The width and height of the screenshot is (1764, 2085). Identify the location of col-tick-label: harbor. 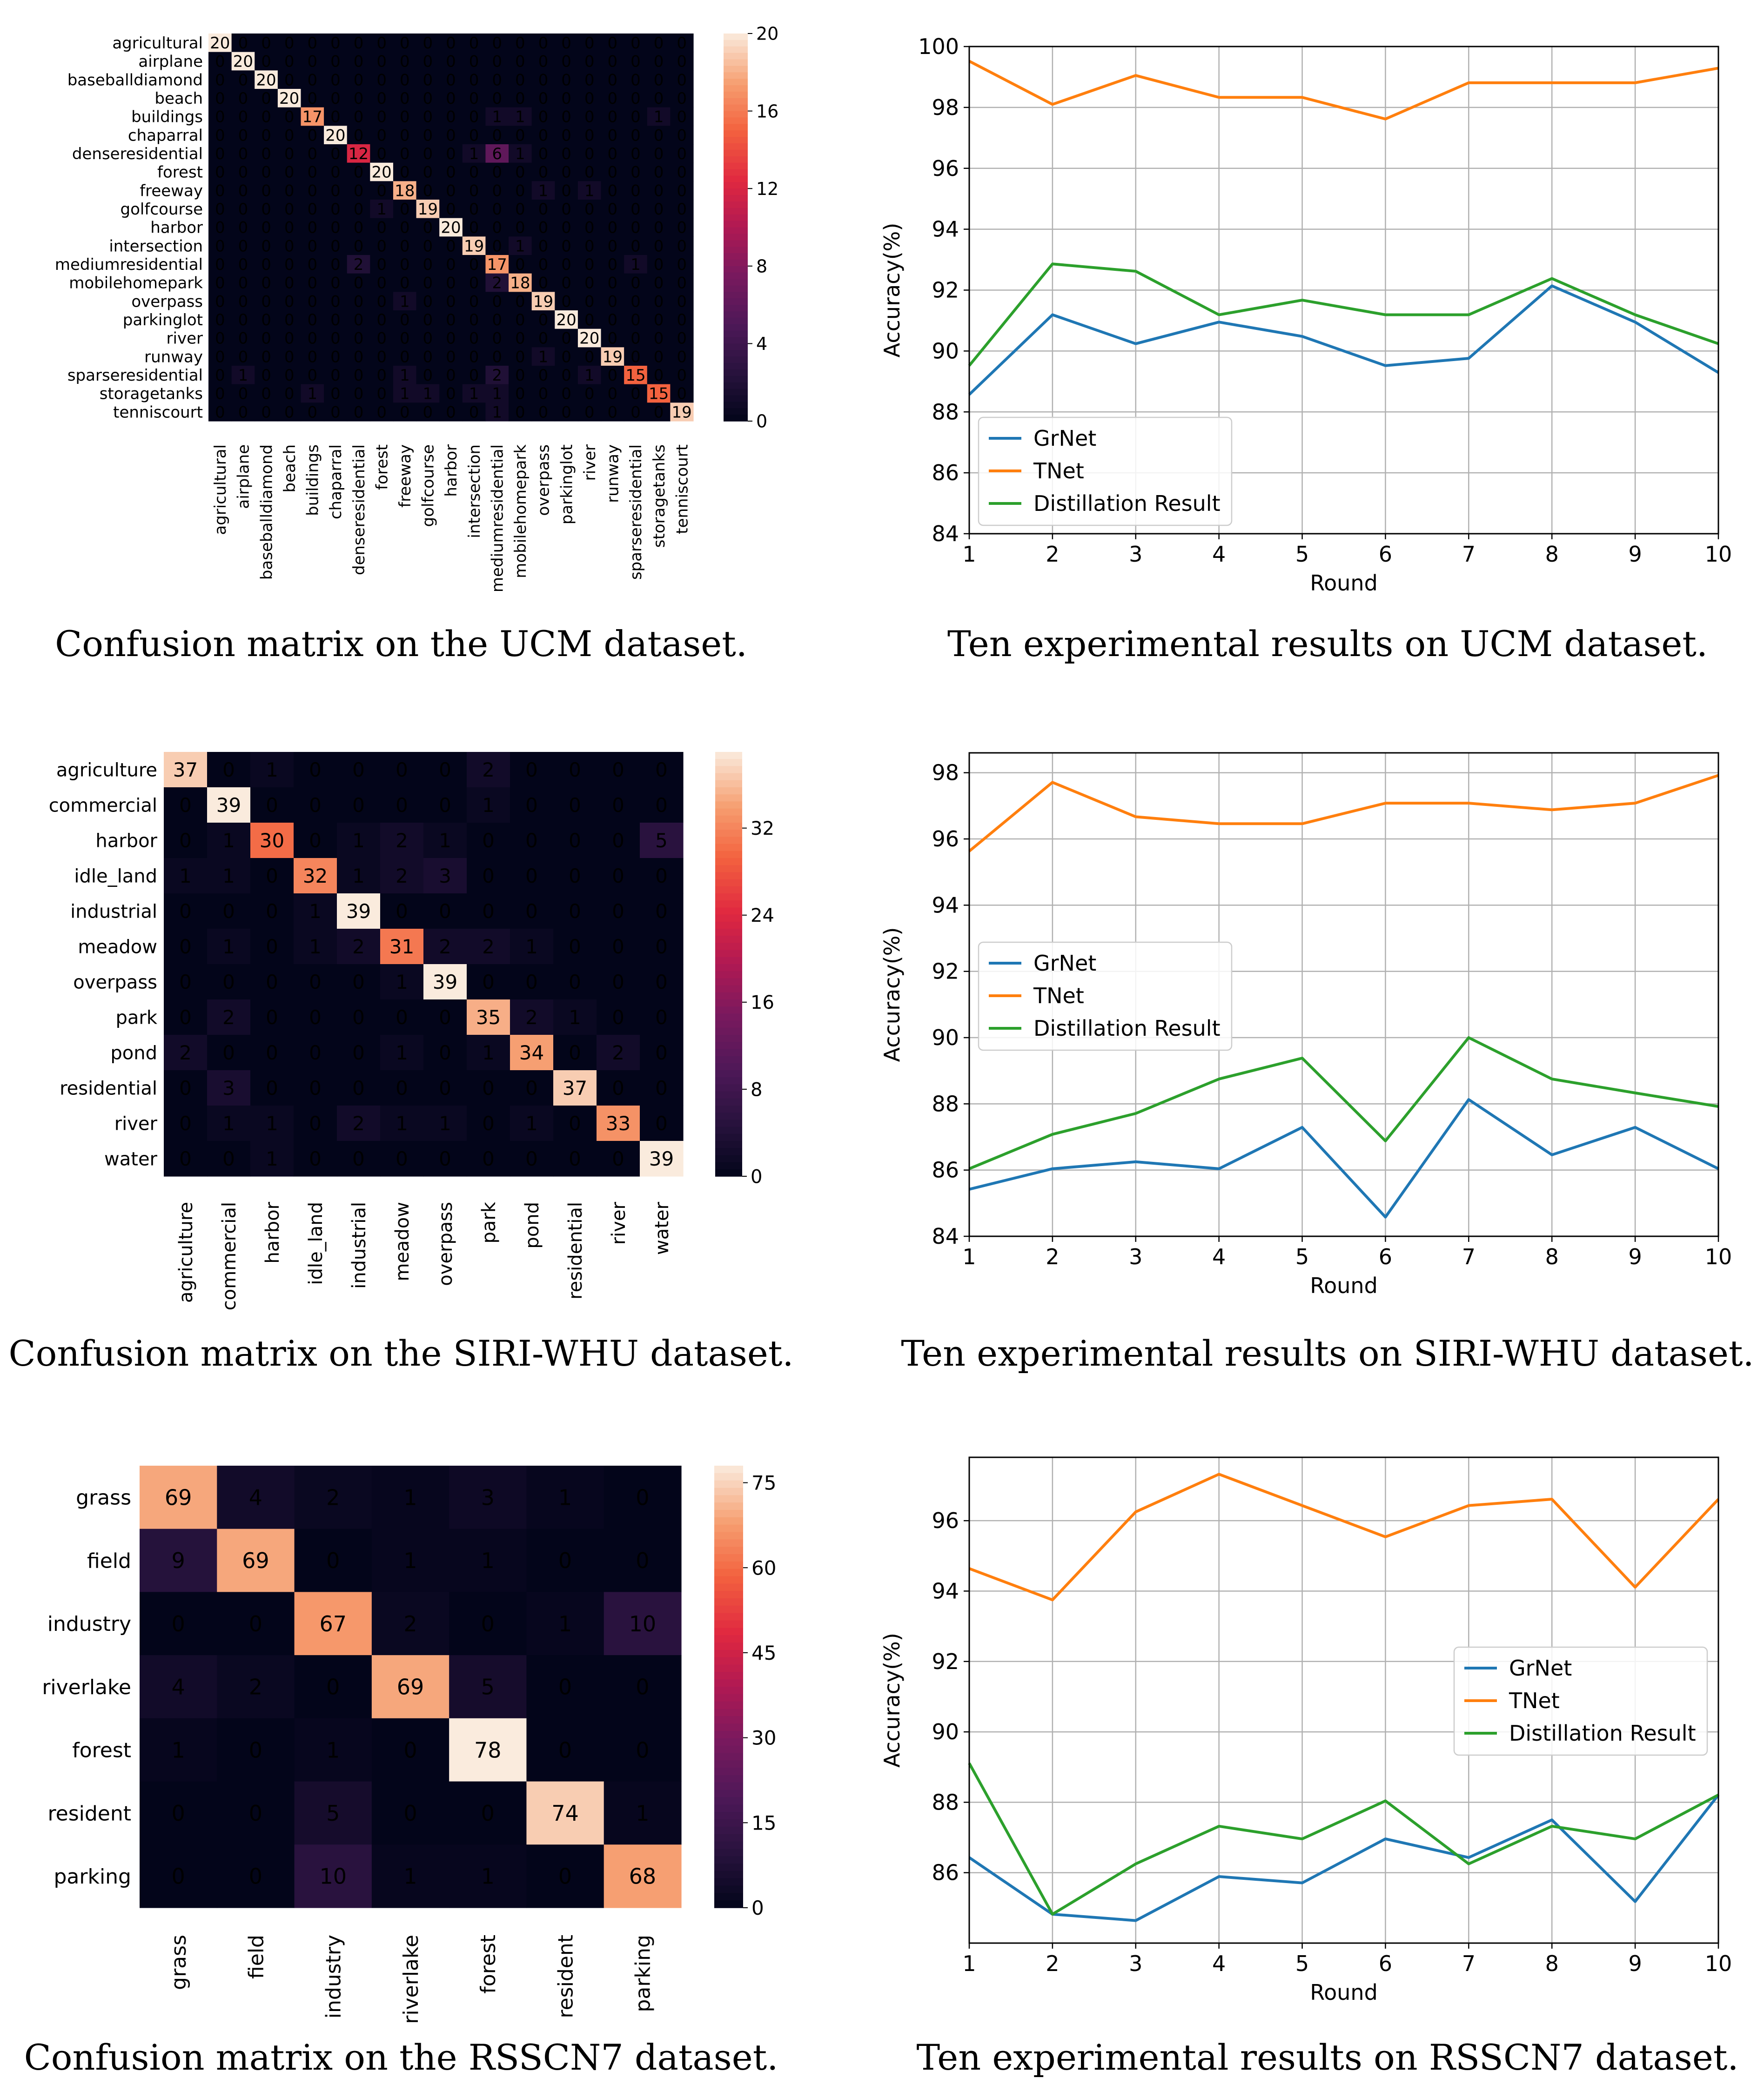
(451, 470).